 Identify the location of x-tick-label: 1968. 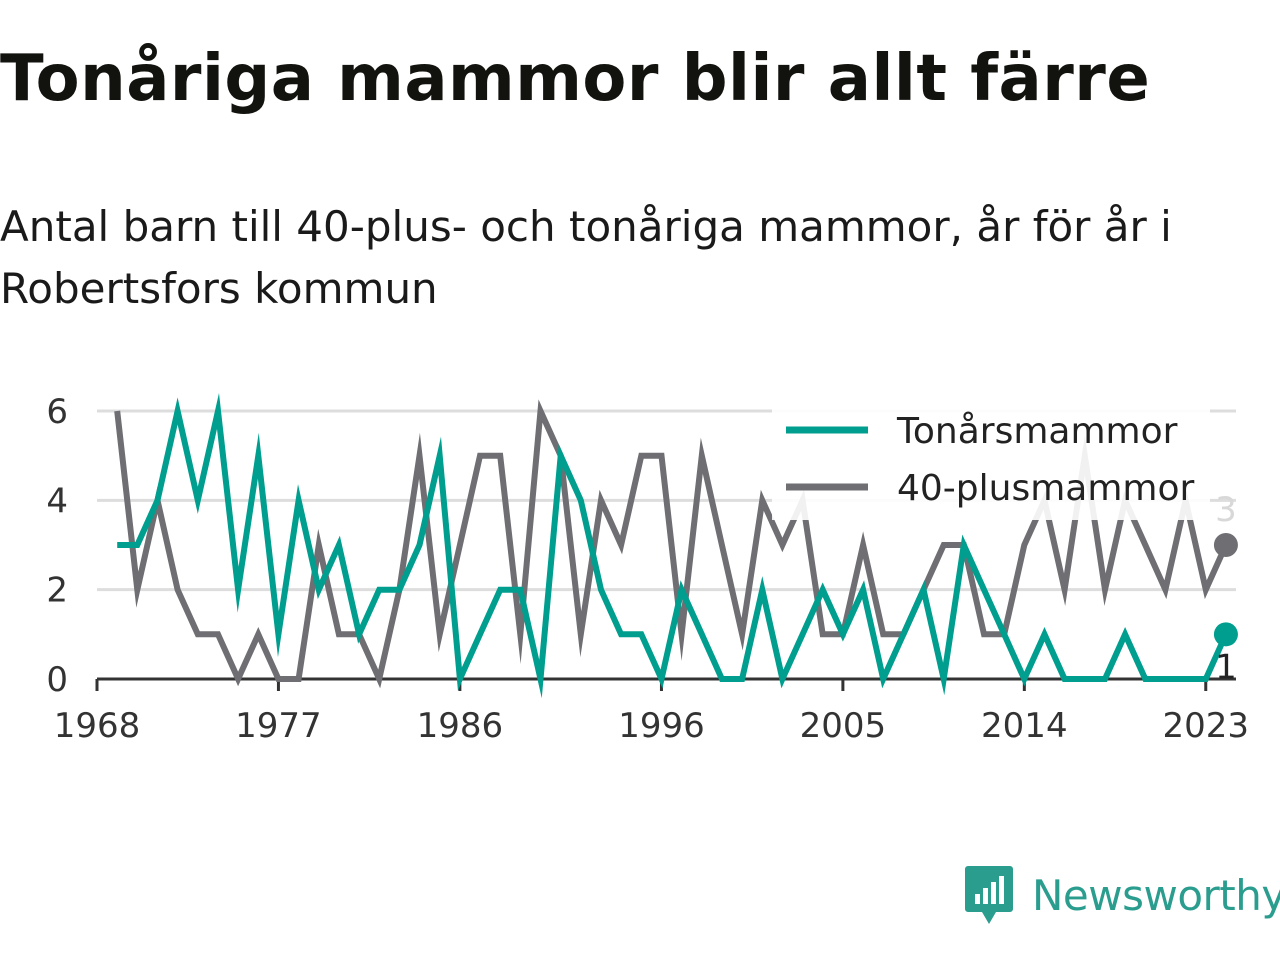
(97, 726).